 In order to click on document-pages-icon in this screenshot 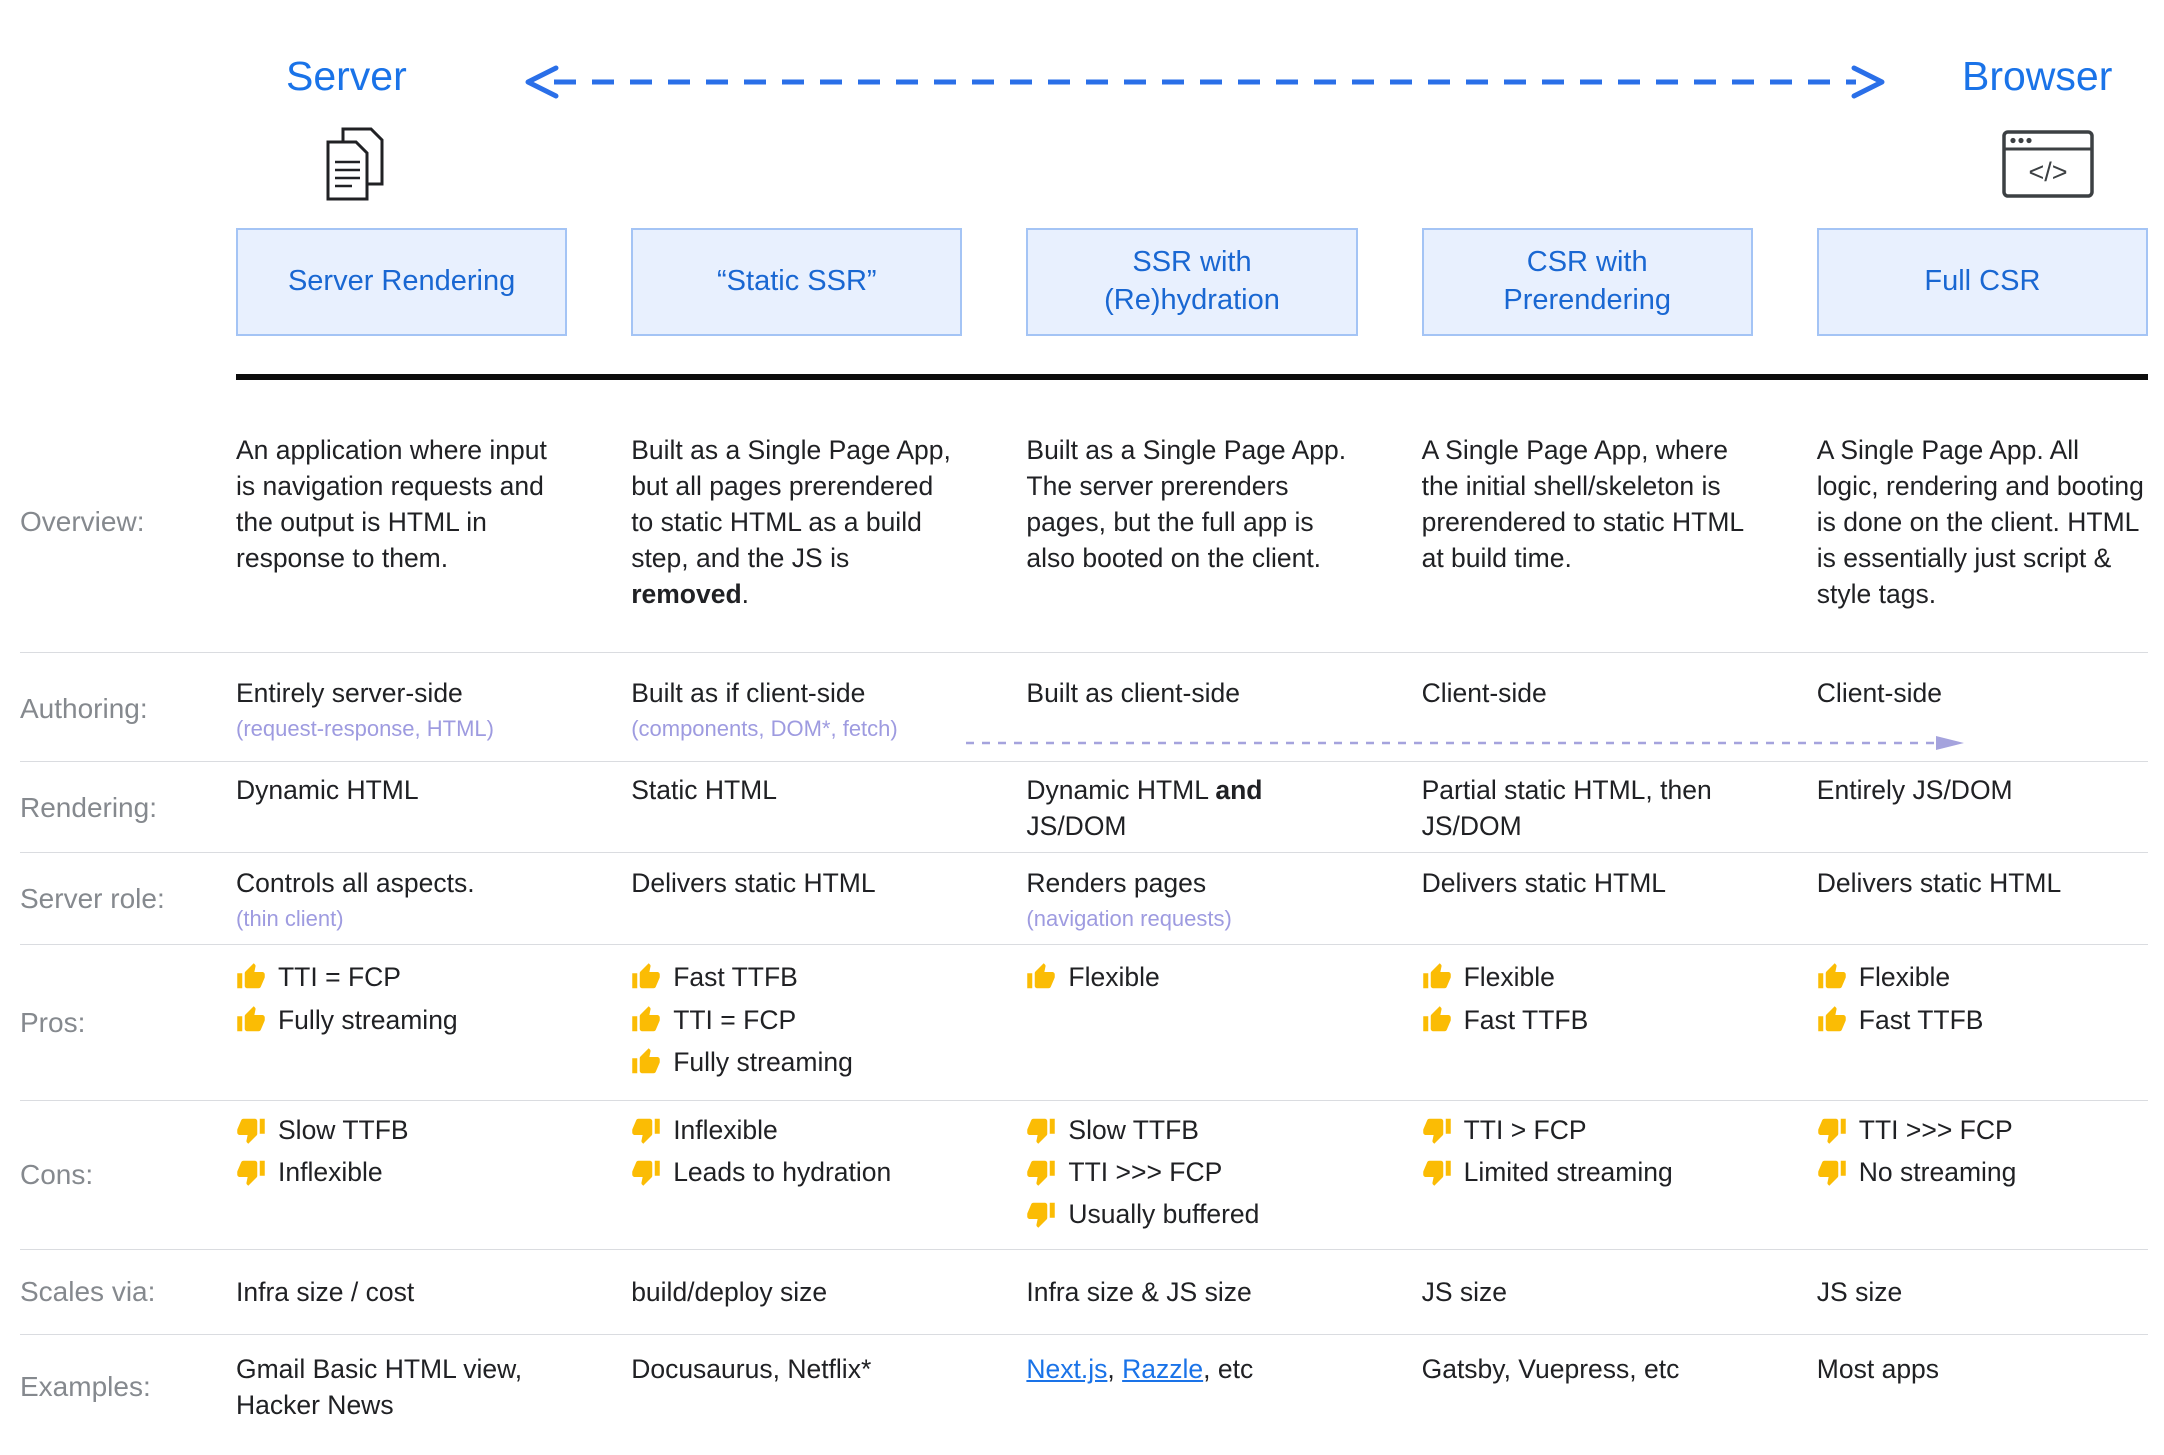, I will do `click(355, 164)`.